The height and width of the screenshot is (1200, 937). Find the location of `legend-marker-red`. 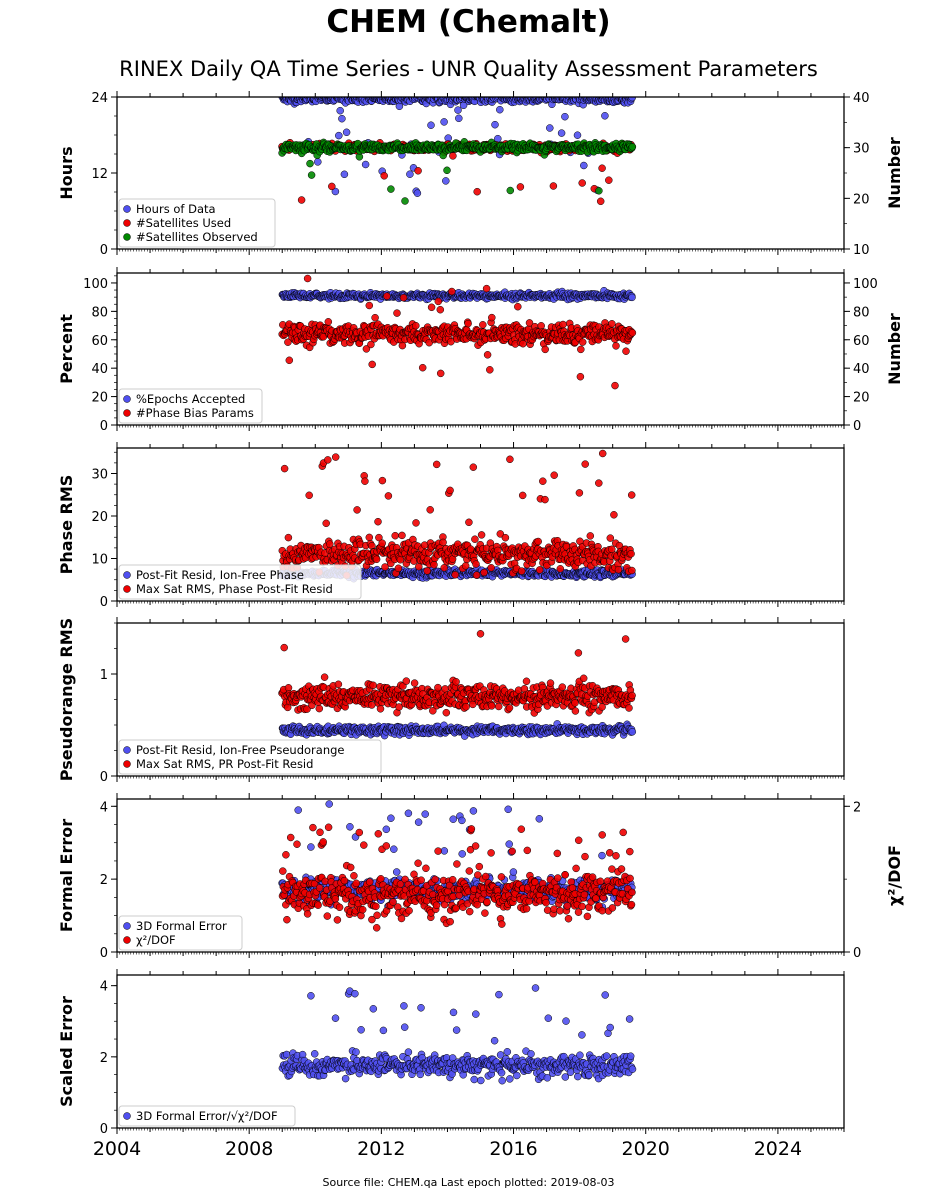

legend-marker-red is located at coordinates (127, 413).